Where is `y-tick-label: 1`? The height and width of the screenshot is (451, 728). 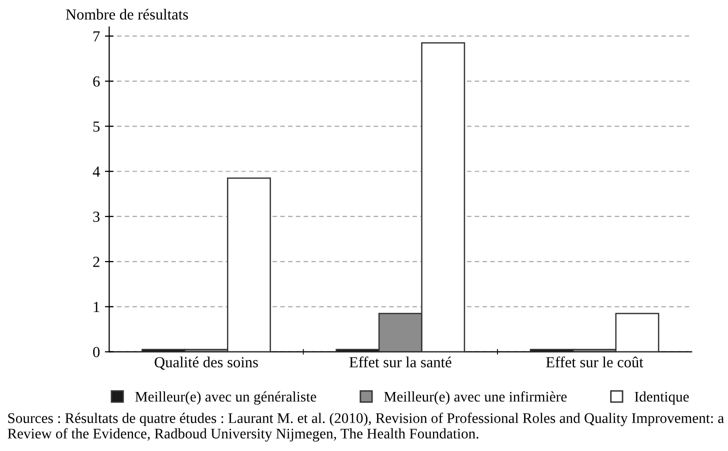 y-tick-label: 1 is located at coordinates (97, 307).